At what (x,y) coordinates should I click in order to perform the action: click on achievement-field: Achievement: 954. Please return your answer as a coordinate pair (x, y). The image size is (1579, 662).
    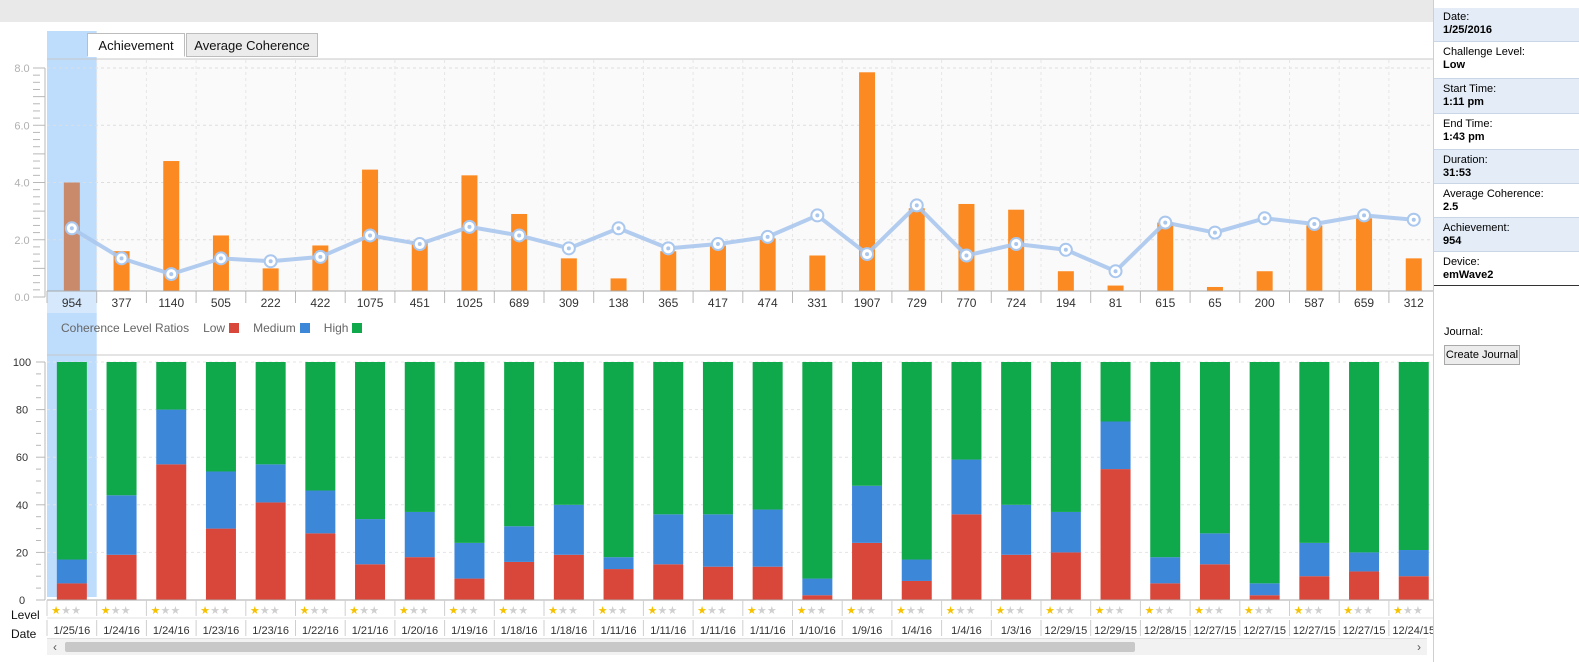
    Looking at the image, I should click on (1506, 235).